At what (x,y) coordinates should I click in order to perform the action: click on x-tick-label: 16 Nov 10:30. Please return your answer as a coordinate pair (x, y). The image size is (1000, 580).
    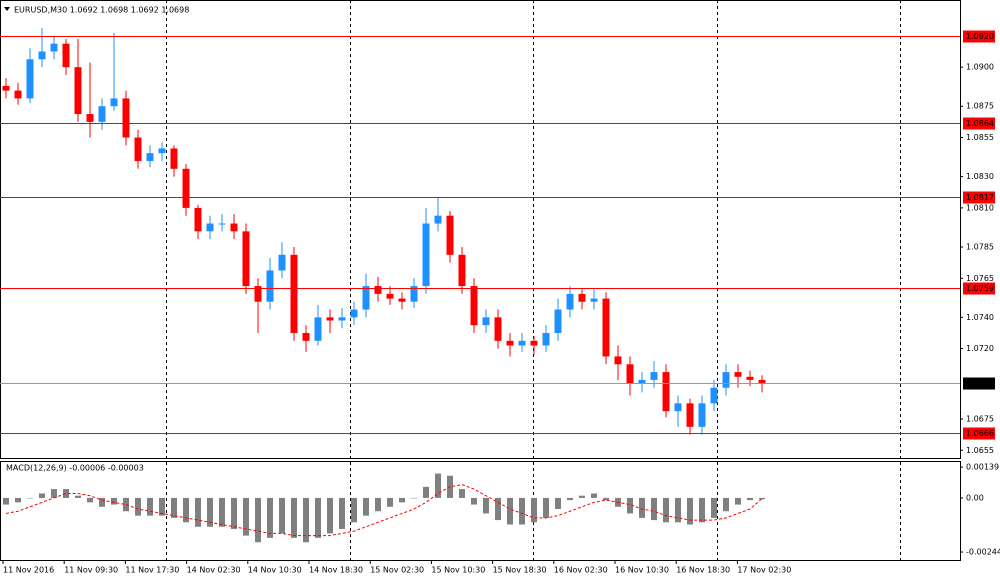
    Looking at the image, I should click on (642, 570).